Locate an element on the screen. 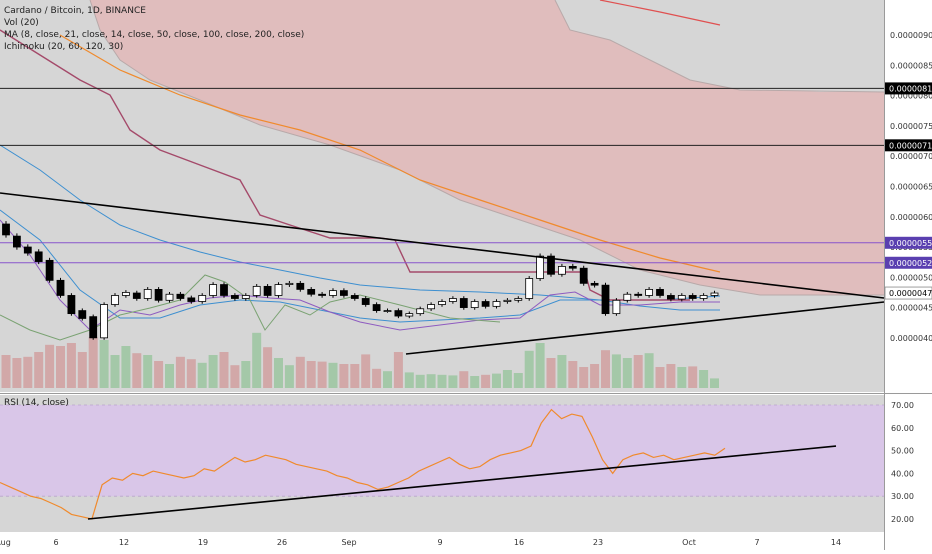 The height and width of the screenshot is (554, 932). time-tick-label: 9 is located at coordinates (439, 542).